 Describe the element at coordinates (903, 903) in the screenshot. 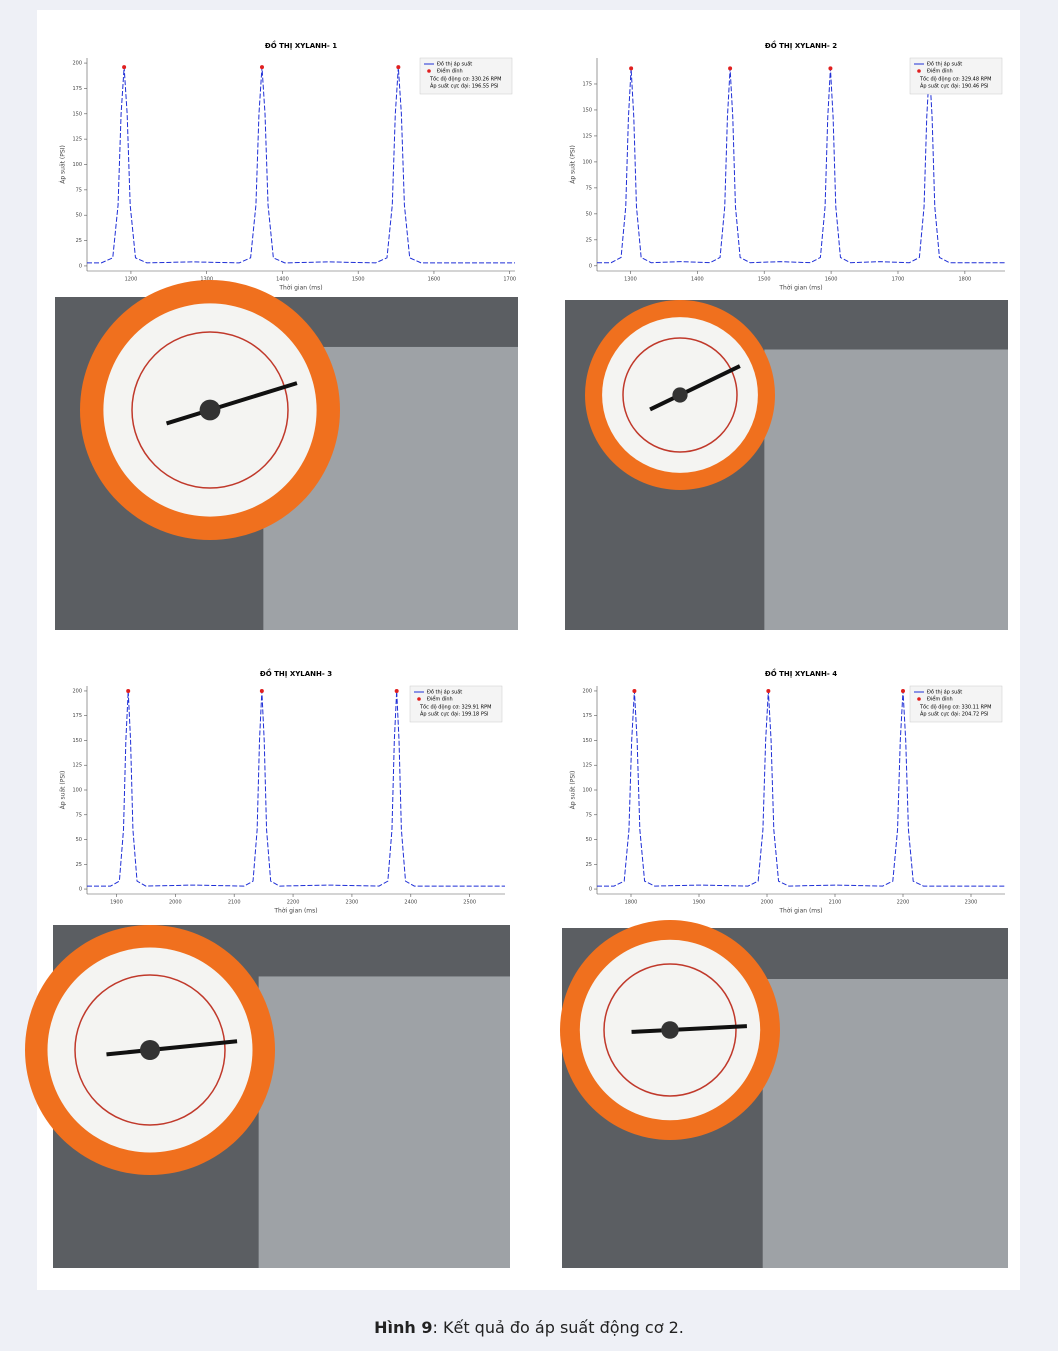

I see `x-tick-label: 2200` at that location.